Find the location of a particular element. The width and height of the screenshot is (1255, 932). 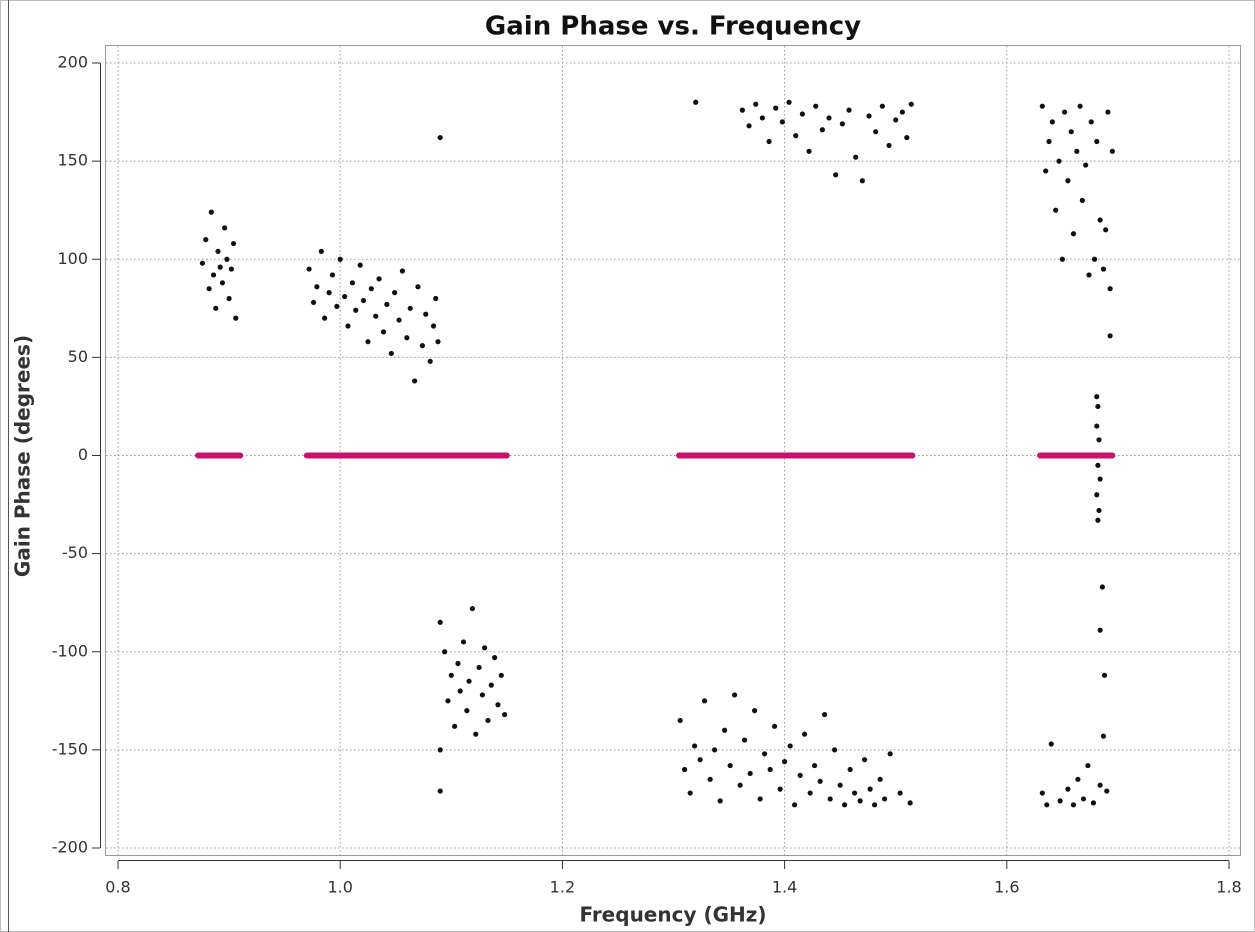

y-tick-label: -150 is located at coordinates (70, 748).